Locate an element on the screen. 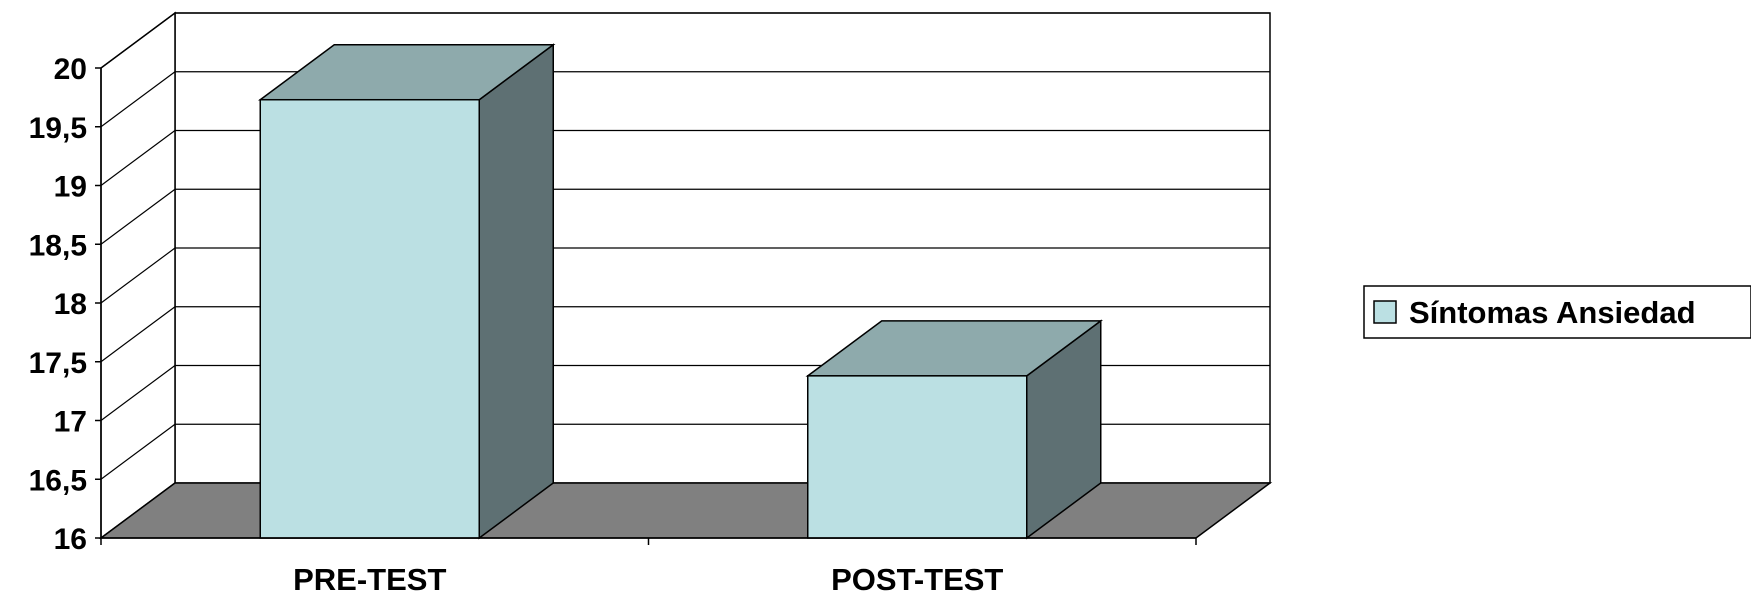 The height and width of the screenshot is (596, 1751). x-tick-label: POST-TEST is located at coordinates (917, 579).